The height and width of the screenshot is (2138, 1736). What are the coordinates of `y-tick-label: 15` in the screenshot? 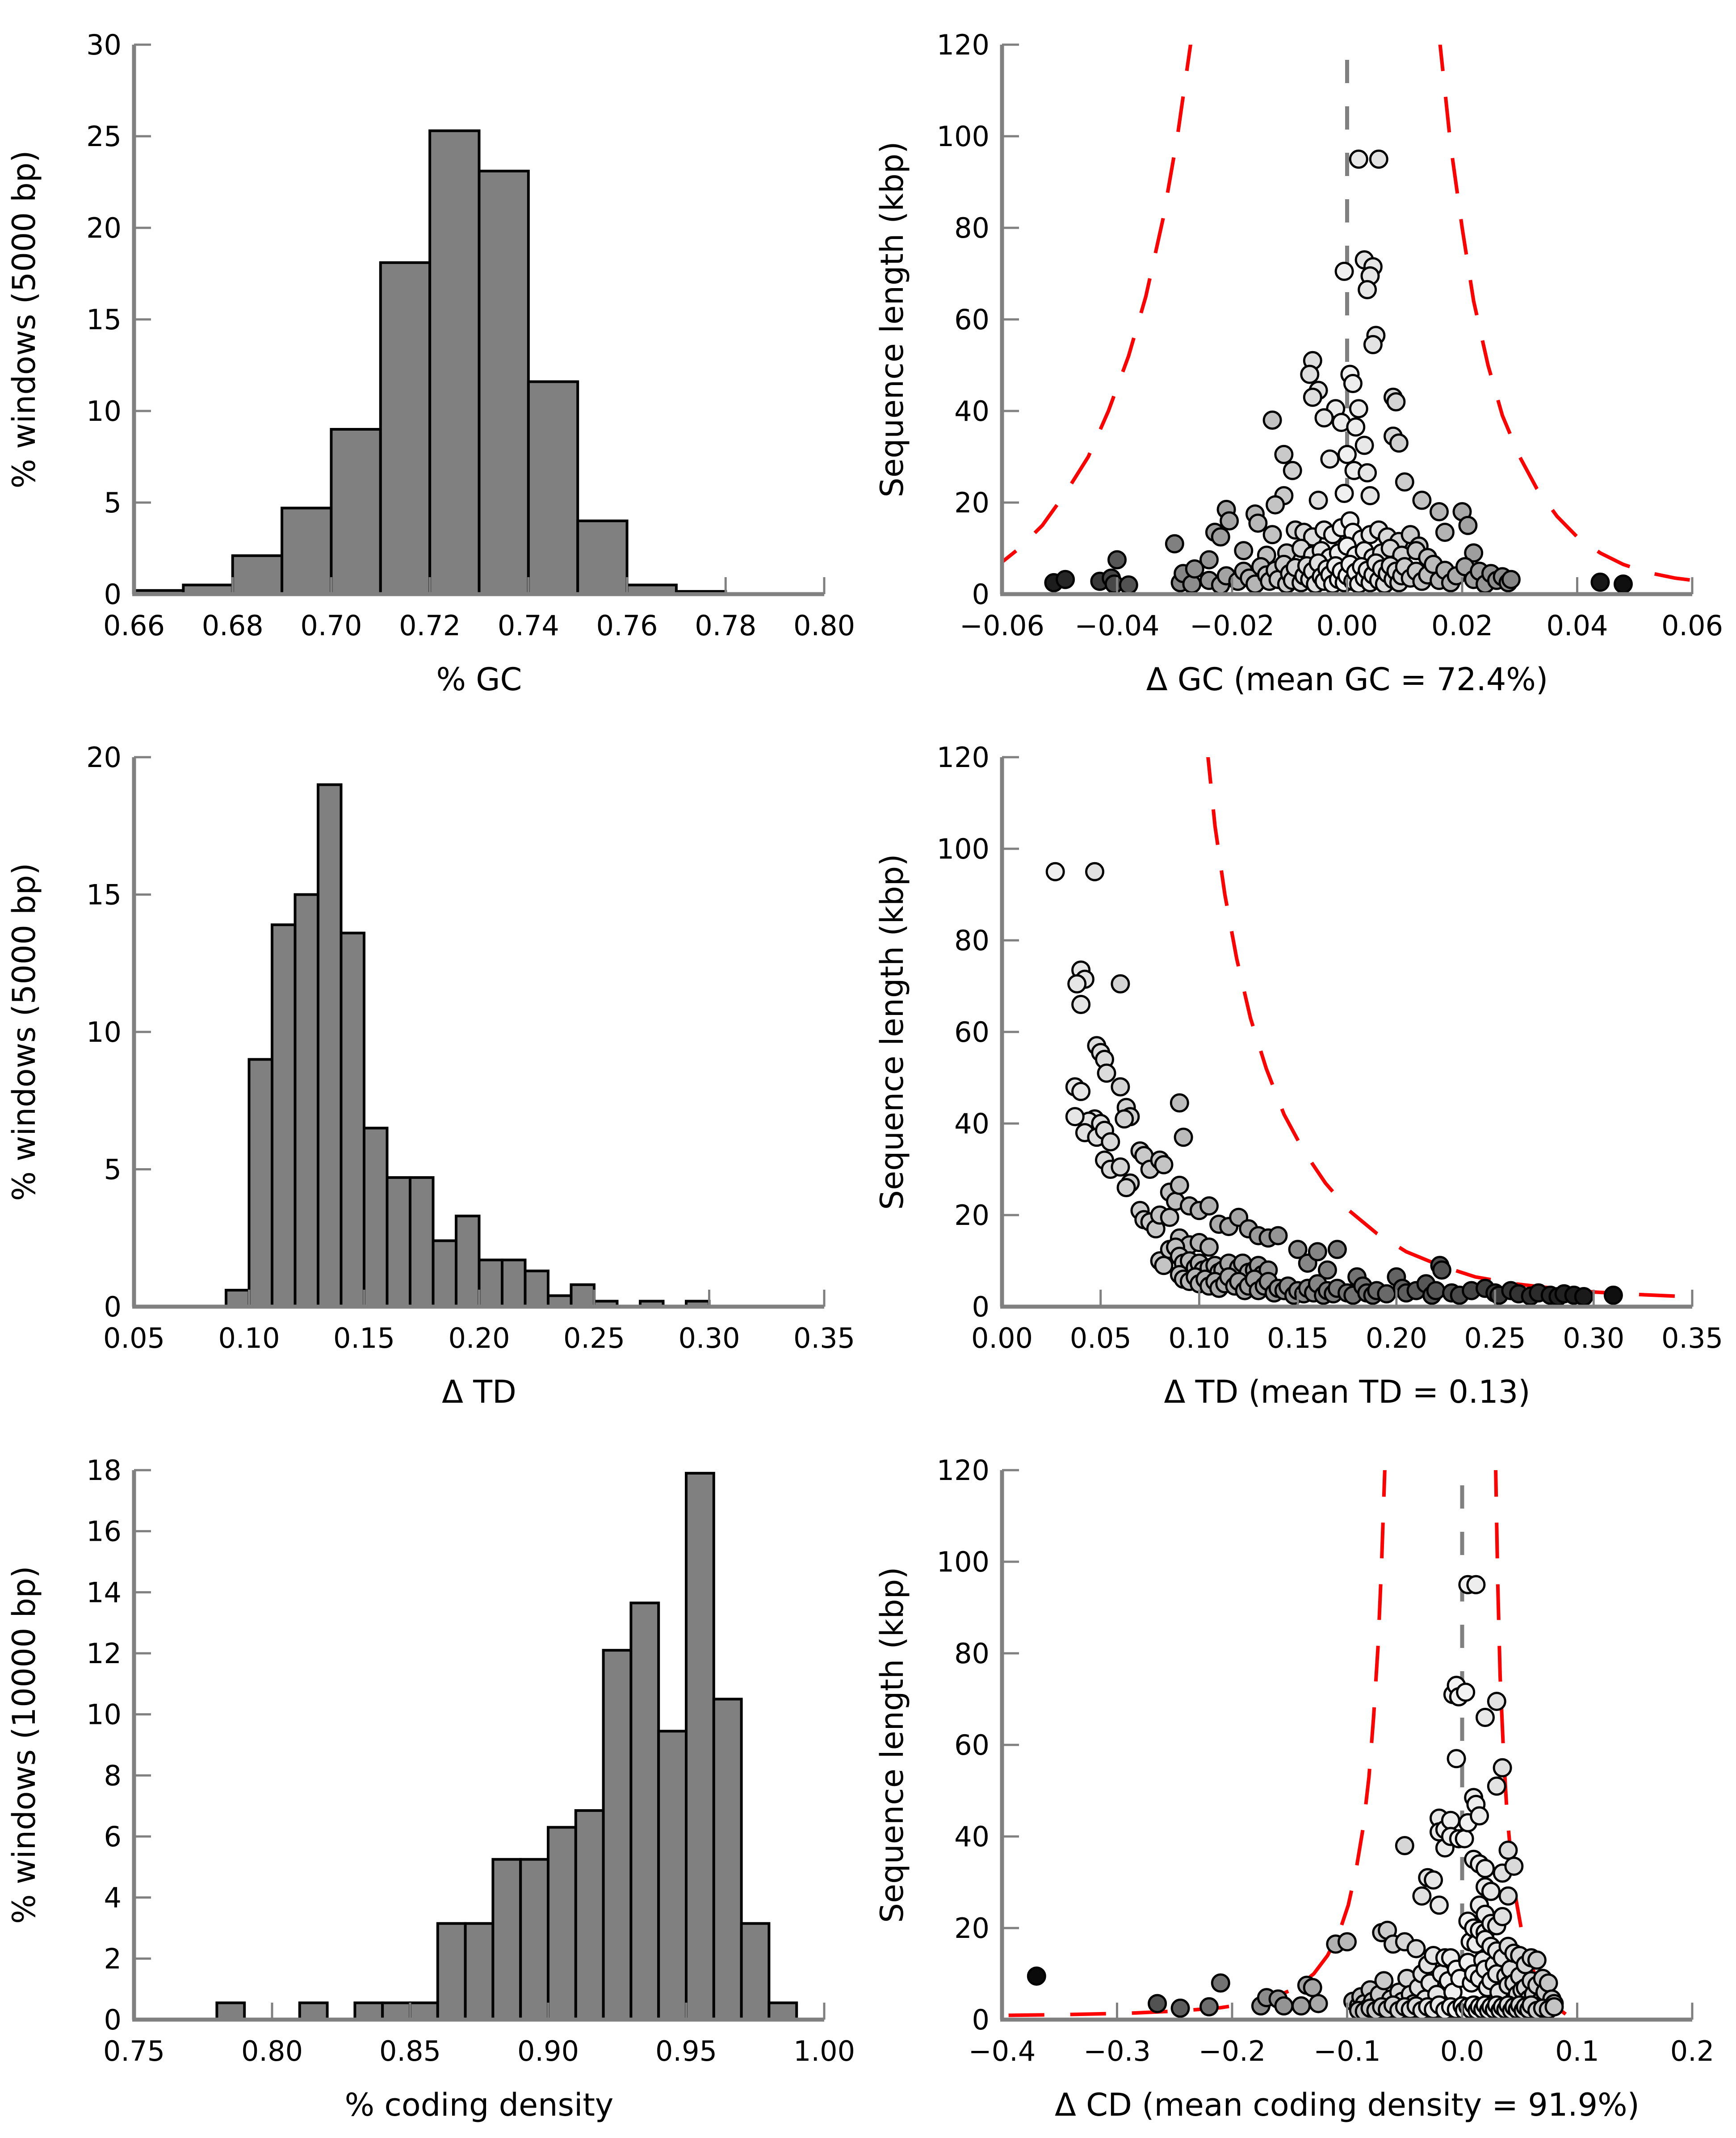 It's located at (104, 320).